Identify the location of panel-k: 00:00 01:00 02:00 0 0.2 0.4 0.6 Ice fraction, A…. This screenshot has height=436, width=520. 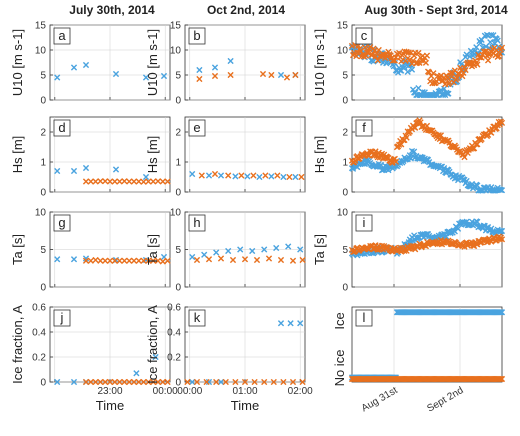
(229, 358).